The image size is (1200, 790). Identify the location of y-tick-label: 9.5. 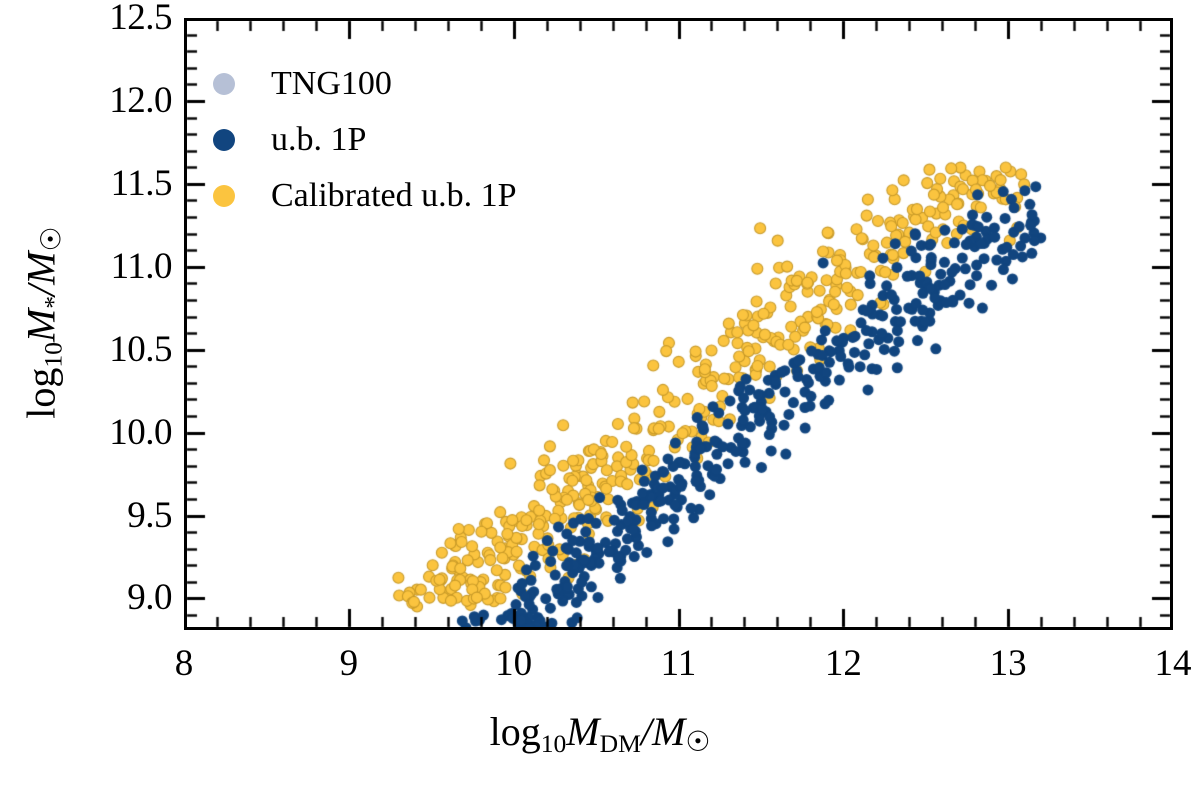
(149, 515).